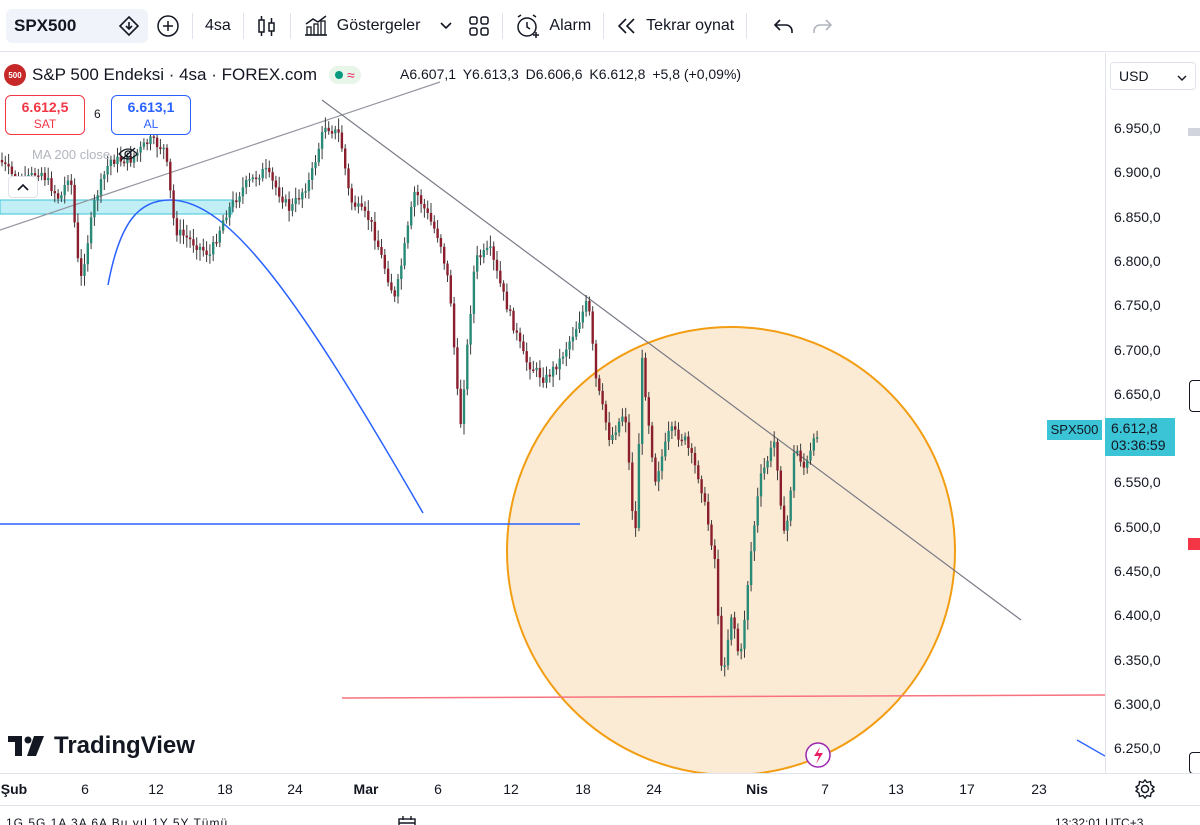 This screenshot has height=825, width=1200. I want to click on chart-type-button, so click(267, 26).